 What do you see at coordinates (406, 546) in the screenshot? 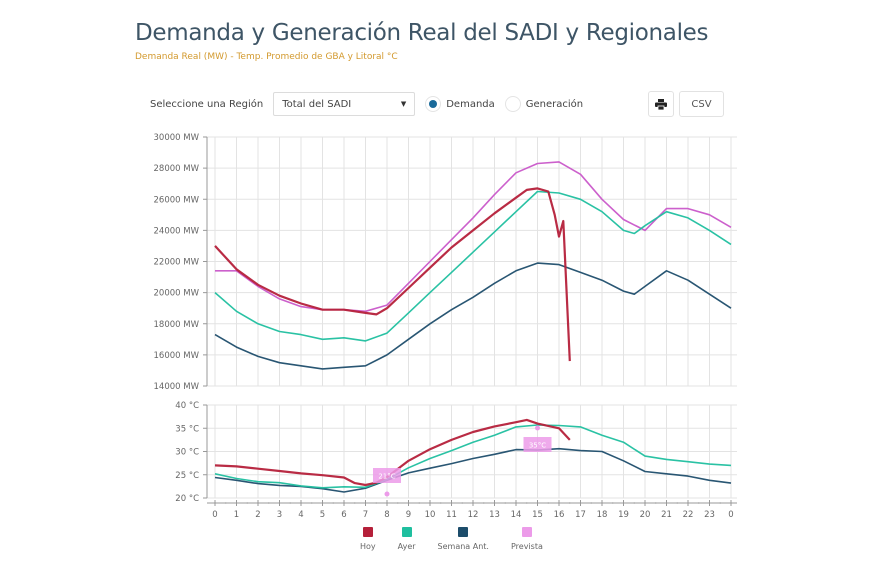
I see `legend-label: Ayer` at bounding box center [406, 546].